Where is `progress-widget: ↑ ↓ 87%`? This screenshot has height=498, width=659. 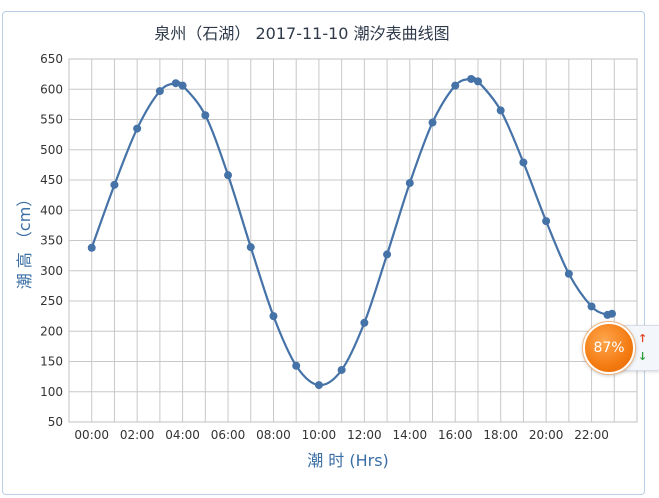
progress-widget: ↑ ↓ 87% is located at coordinates (621, 348).